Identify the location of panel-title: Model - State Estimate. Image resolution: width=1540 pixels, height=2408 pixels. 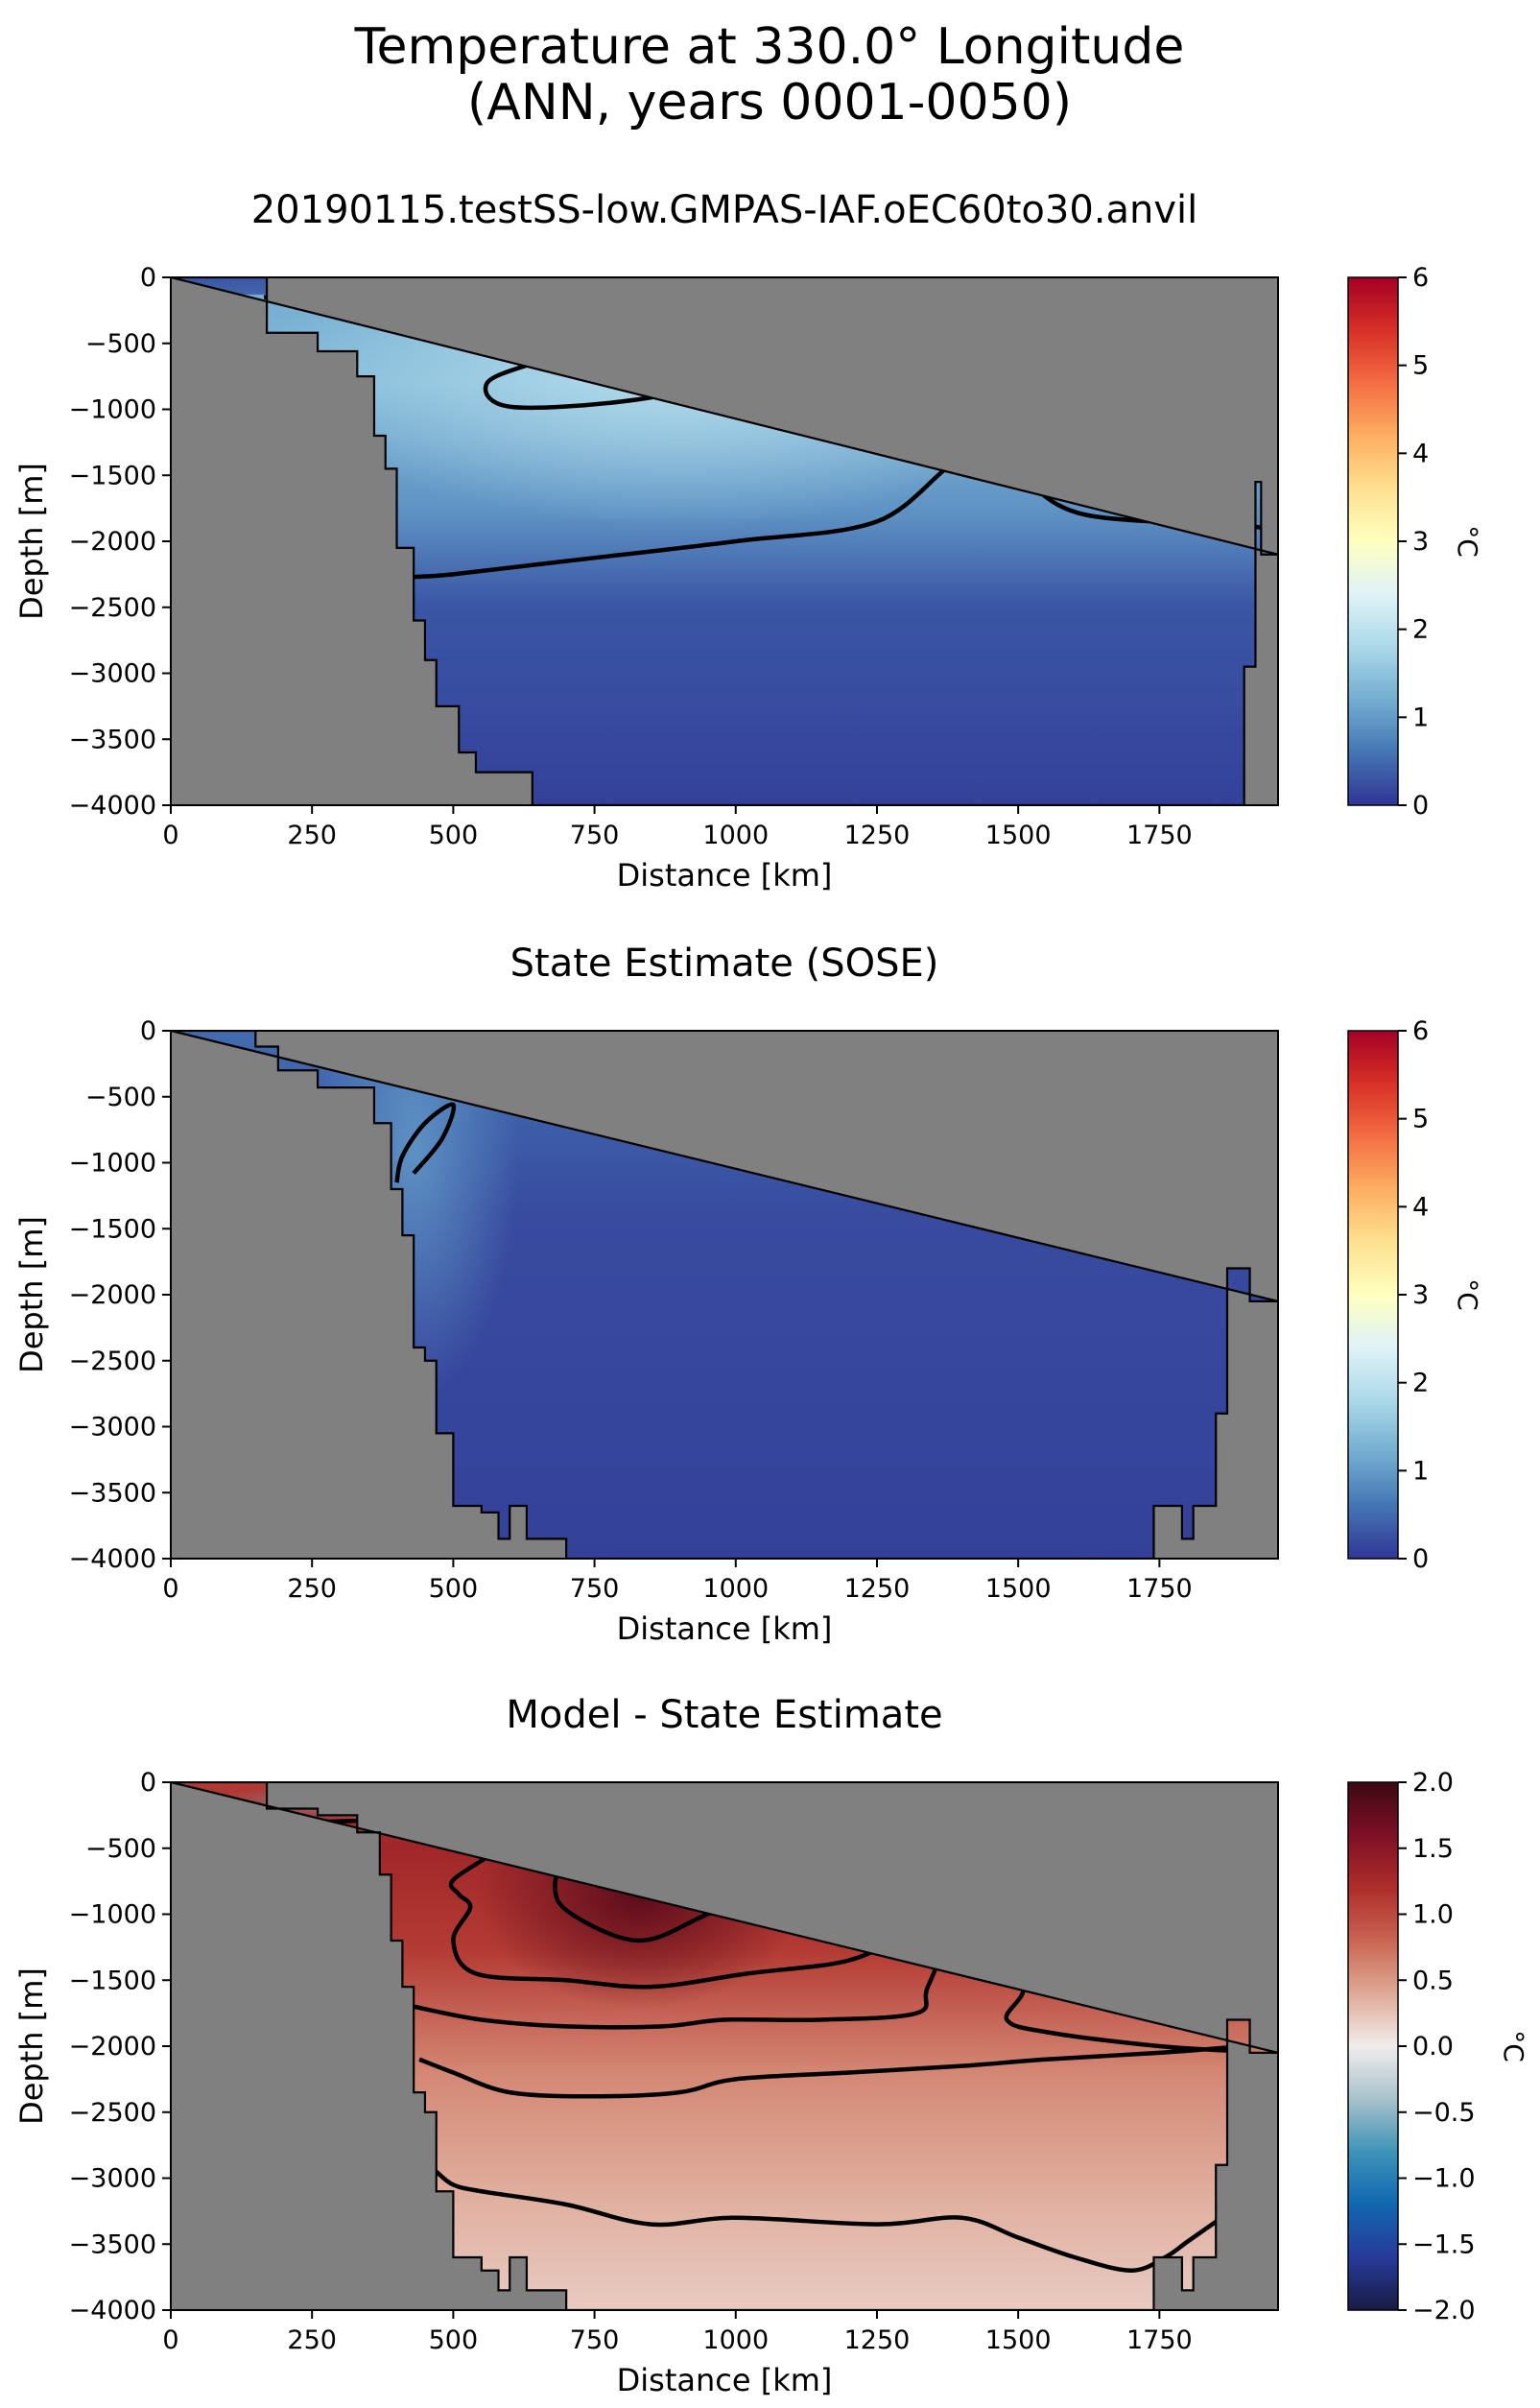
(724, 1715).